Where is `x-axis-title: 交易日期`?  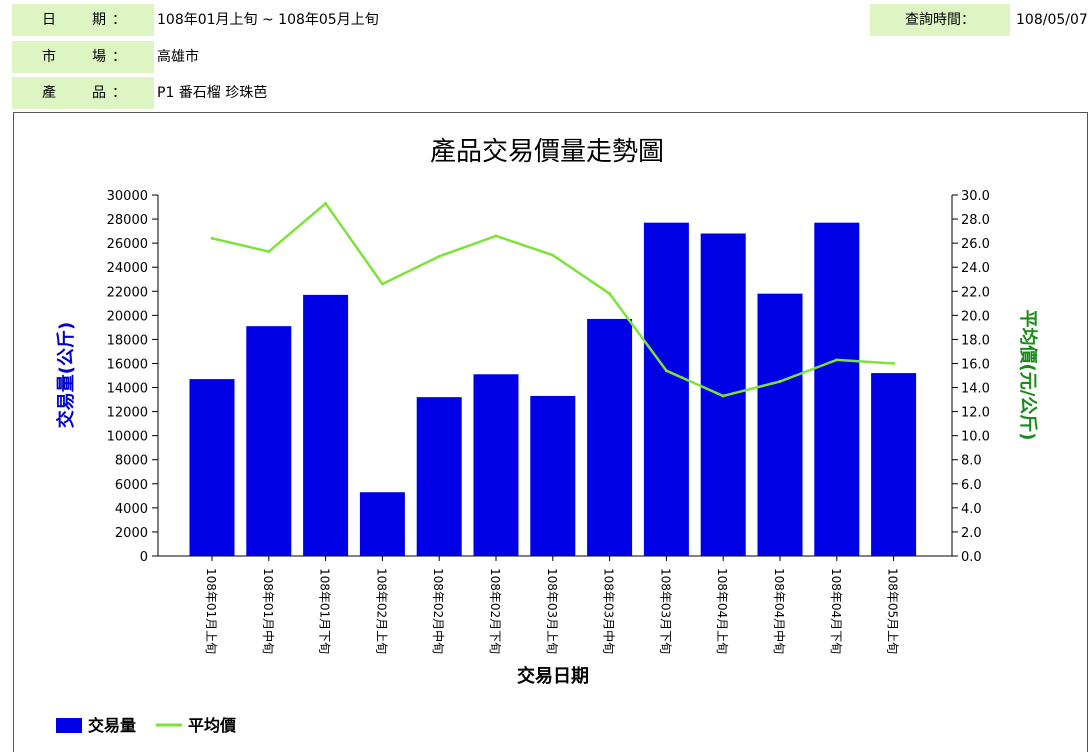 x-axis-title: 交易日期 is located at coordinates (553, 676).